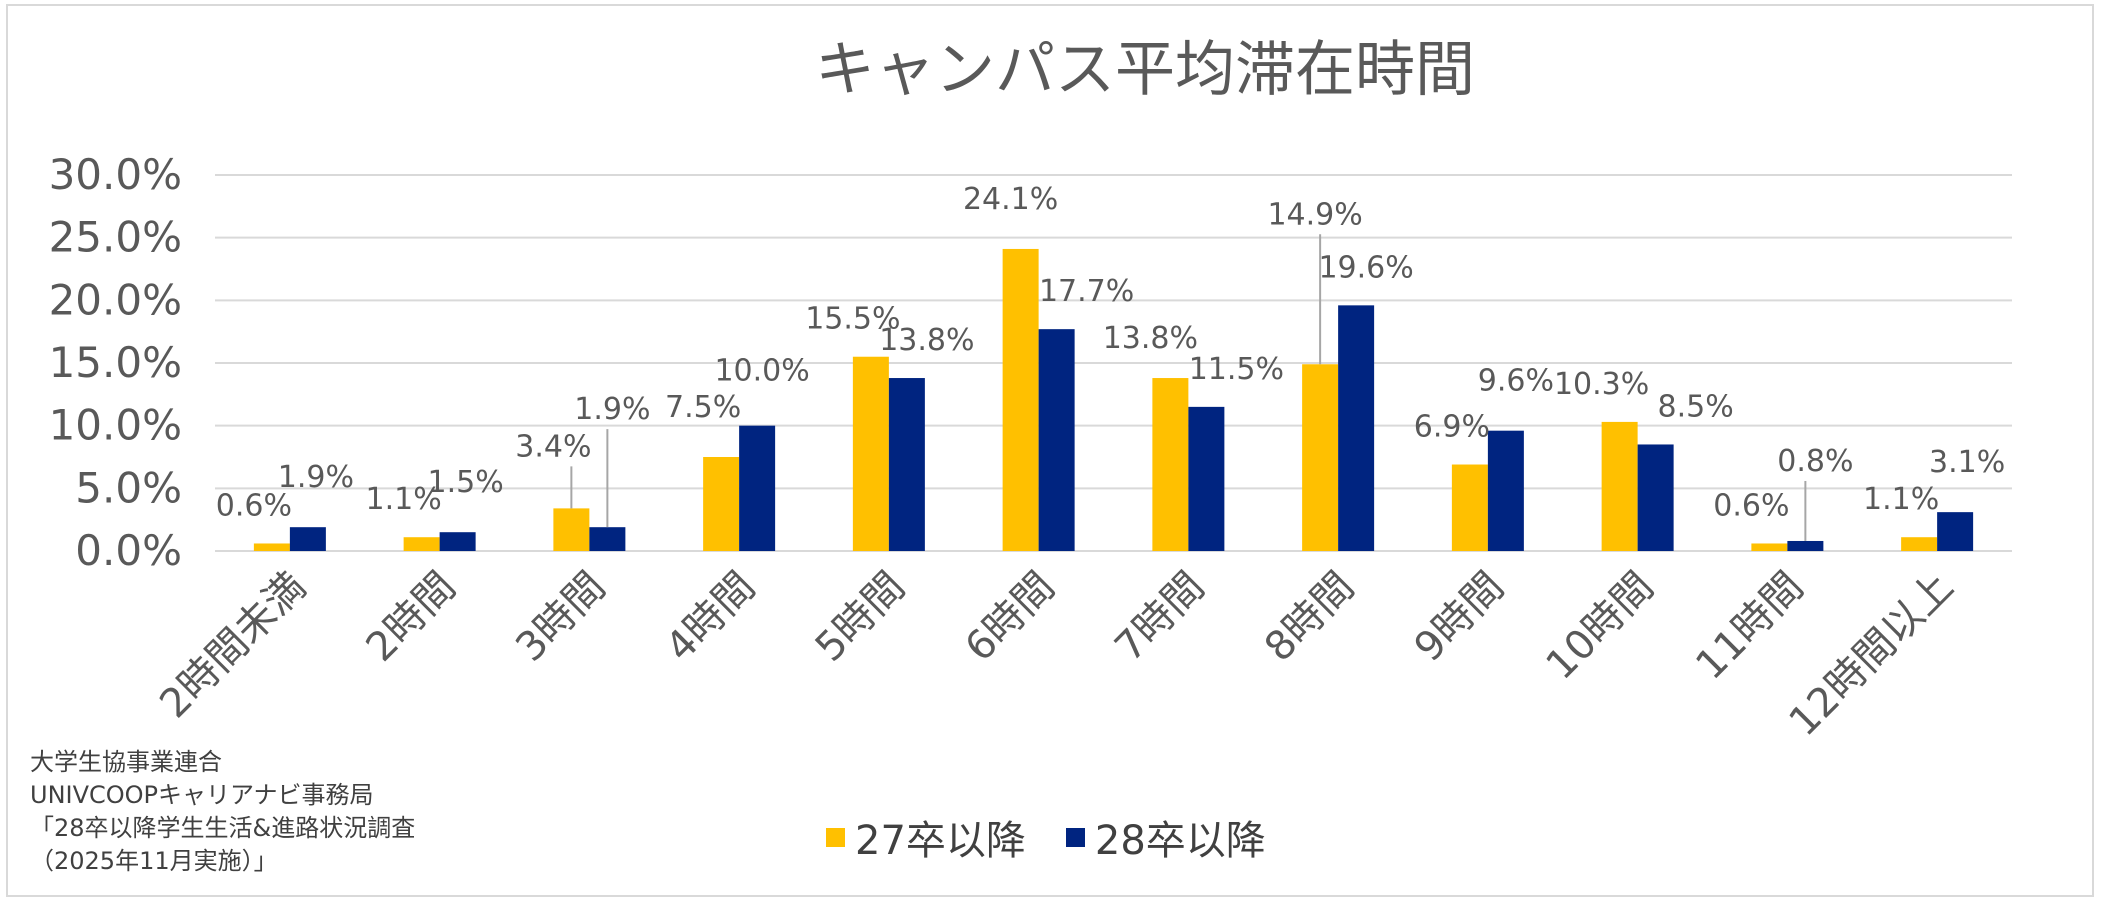 The height and width of the screenshot is (905, 2102). I want to click on x-tick-label: 12時間以上, so click(1872, 655).